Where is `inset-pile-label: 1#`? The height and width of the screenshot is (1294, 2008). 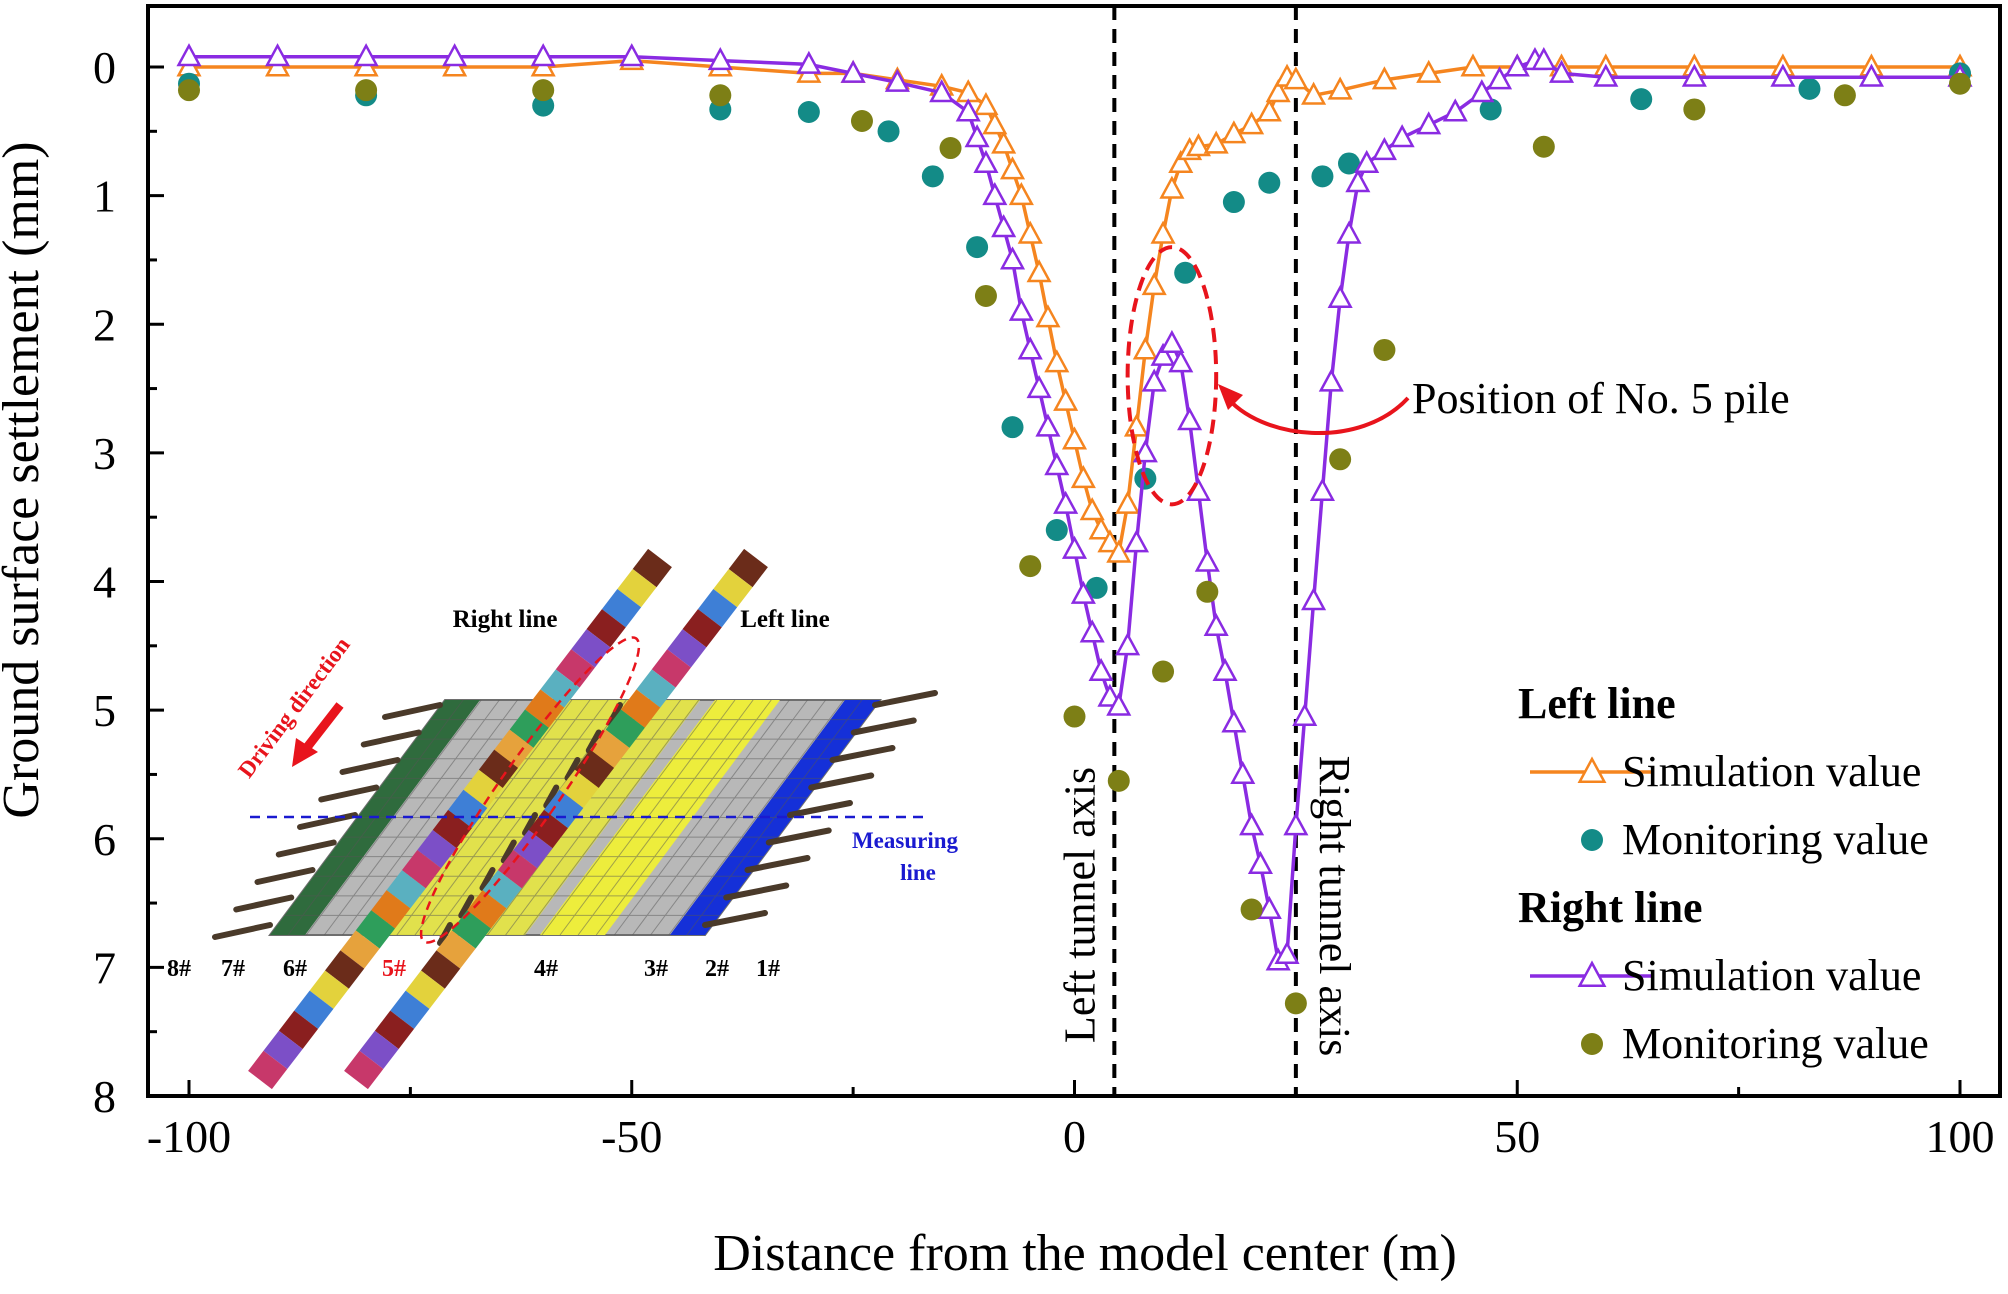 inset-pile-label: 1# is located at coordinates (768, 969).